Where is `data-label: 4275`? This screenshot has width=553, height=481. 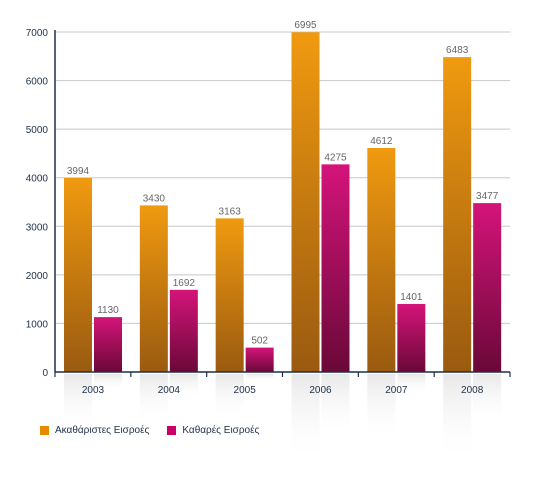 data-label: 4275 is located at coordinates (335, 157).